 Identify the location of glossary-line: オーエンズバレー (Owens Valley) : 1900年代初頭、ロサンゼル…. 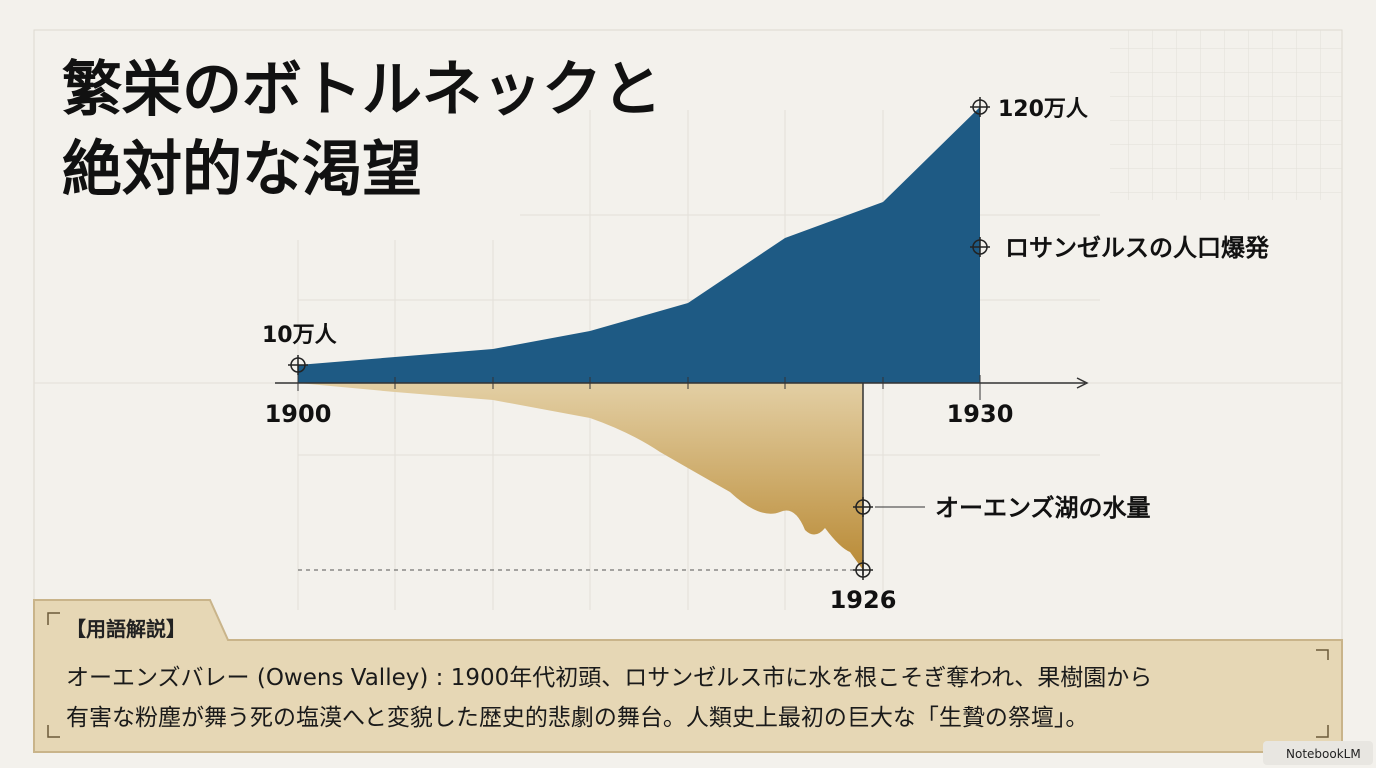
(609, 678).